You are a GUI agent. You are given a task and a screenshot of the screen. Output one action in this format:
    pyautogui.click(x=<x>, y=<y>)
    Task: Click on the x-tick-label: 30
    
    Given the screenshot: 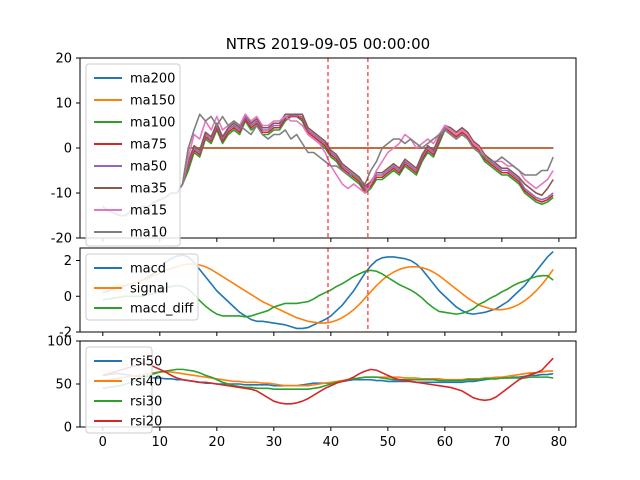 What is the action you would take?
    pyautogui.click(x=274, y=442)
    